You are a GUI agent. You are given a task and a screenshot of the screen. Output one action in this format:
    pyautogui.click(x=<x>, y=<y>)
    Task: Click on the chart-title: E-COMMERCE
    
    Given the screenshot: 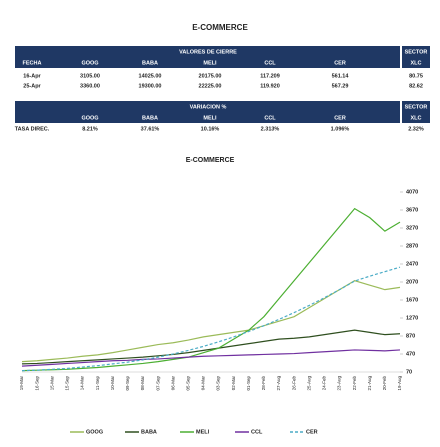 What is the action you would take?
    pyautogui.click(x=210, y=160)
    